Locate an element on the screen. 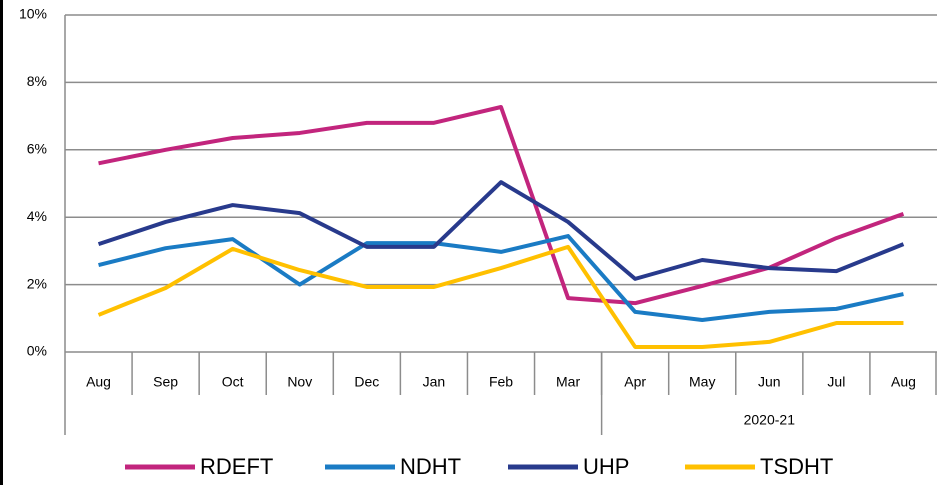 Image resolution: width=937 pixels, height=485 pixels. y-tick-label: 8% is located at coordinates (37, 81).